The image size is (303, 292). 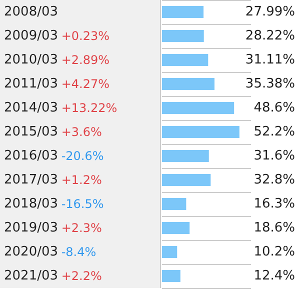 What do you see at coordinates (274, 252) in the screenshot?
I see `data-label: 10.2%` at bounding box center [274, 252].